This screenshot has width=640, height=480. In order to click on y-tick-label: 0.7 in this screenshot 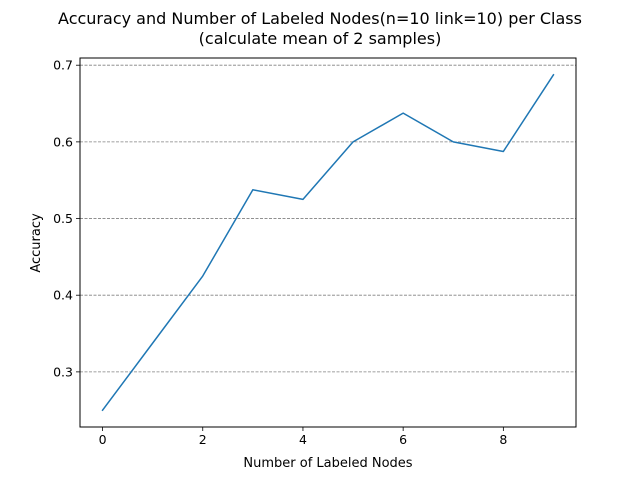, I will do `click(63, 65)`.